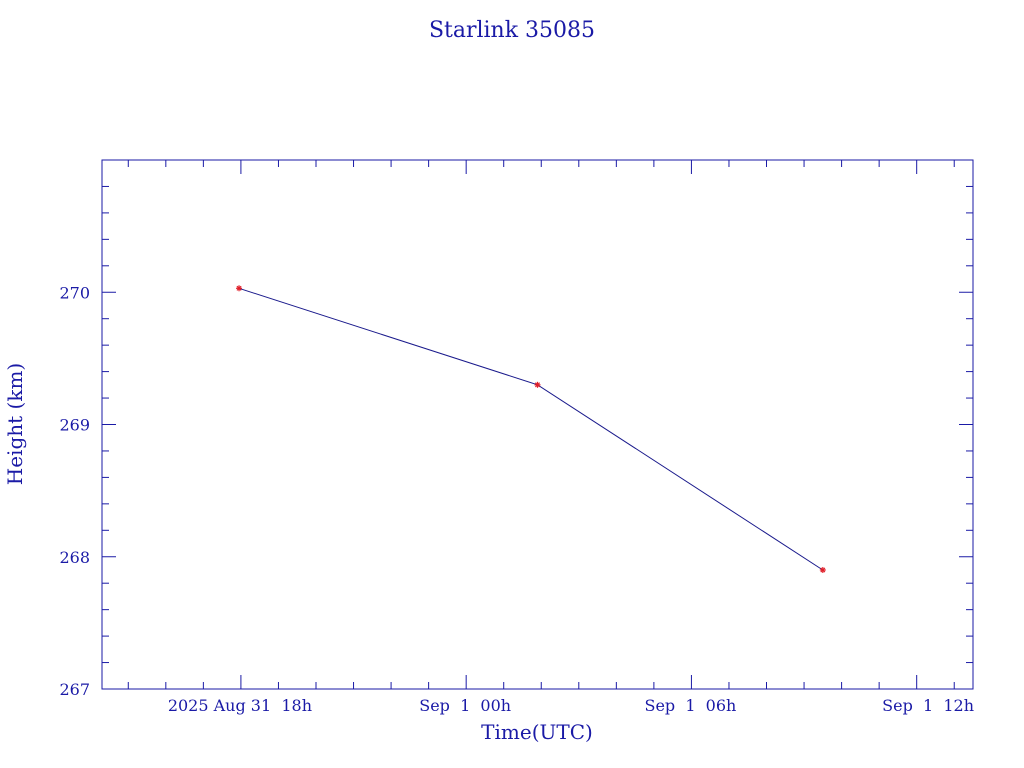 The width and height of the screenshot is (1024, 768). I want to click on y-axis-tick-labels: 267 268 269 270, so click(74, 491).